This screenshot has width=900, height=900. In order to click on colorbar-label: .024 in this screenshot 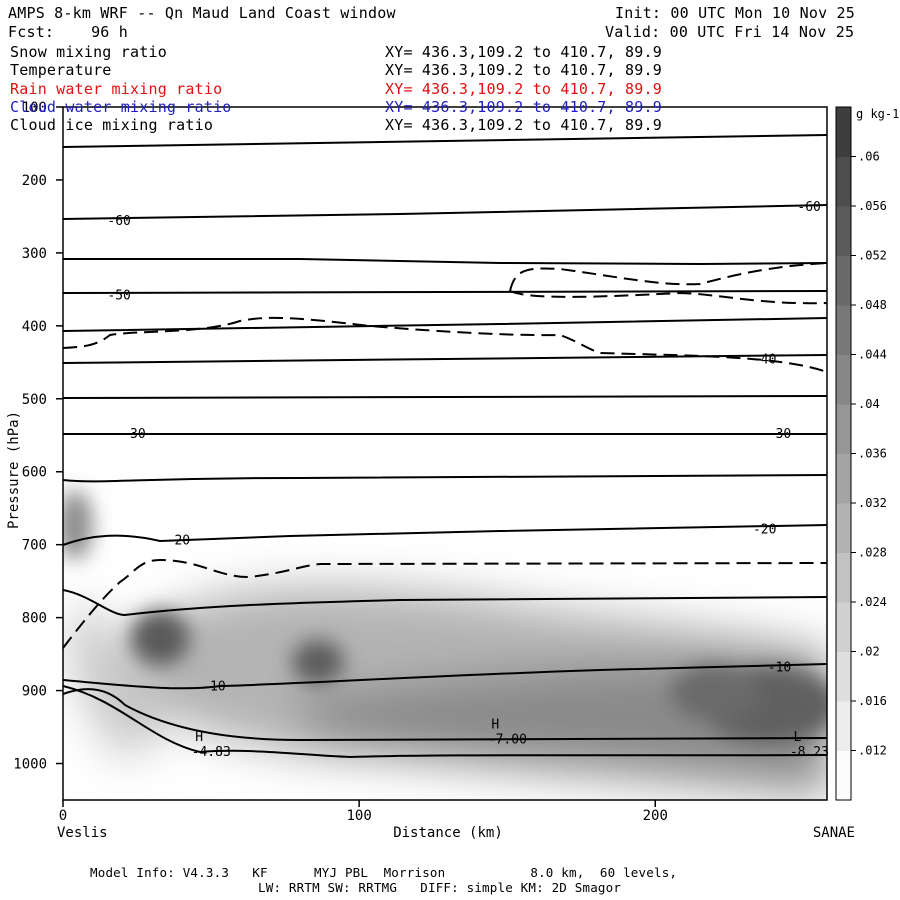, I will do `click(872, 602)`.